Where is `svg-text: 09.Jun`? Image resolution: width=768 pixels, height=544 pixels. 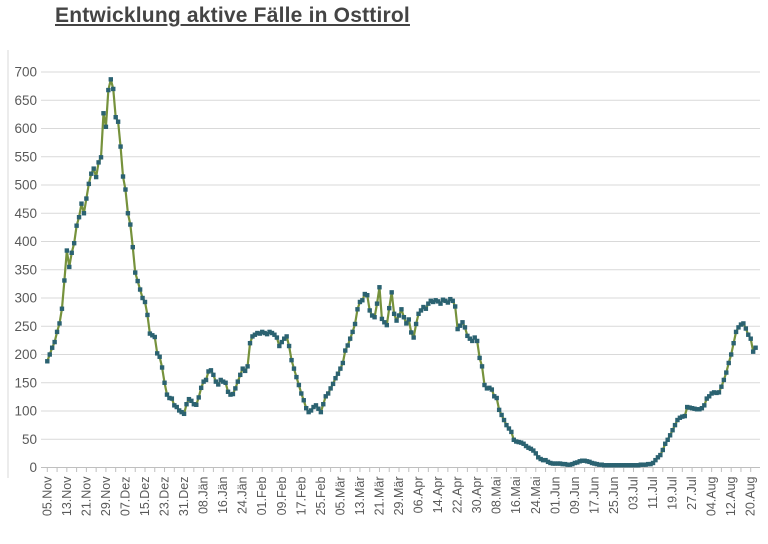 svg-text: 09.Jun is located at coordinates (575, 495).